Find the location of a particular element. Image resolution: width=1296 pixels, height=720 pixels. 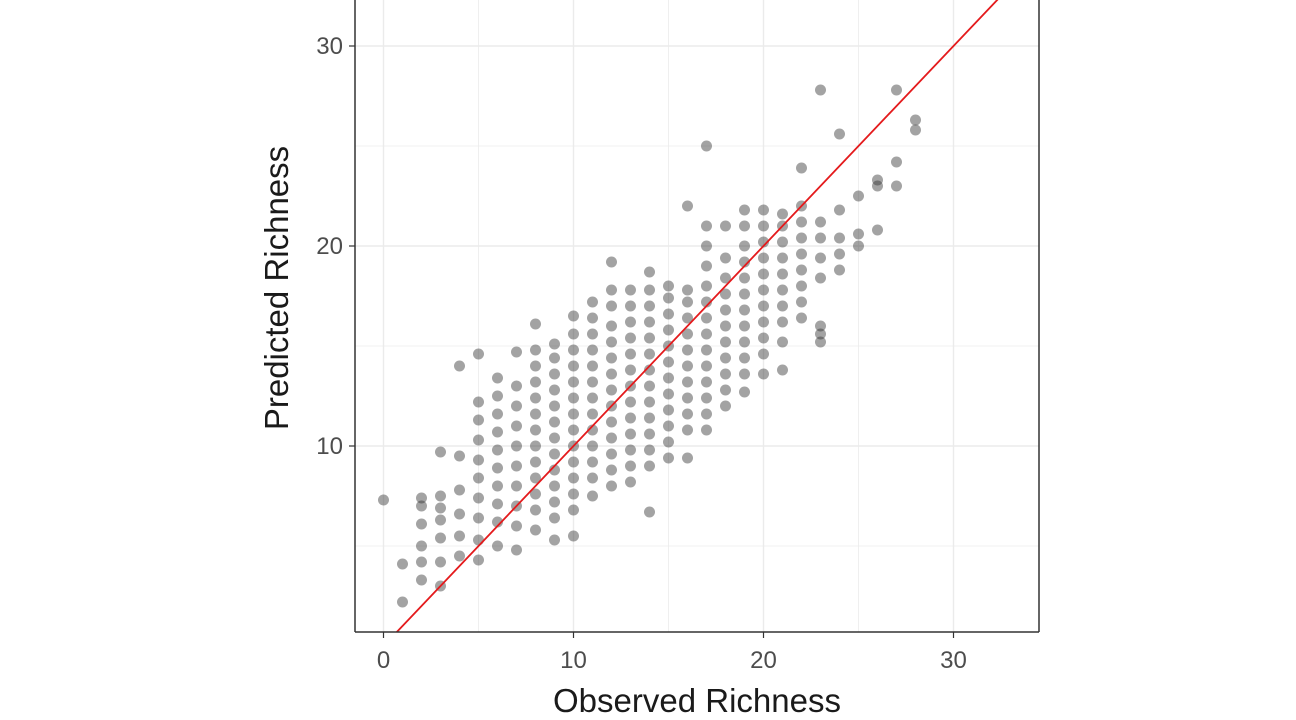

y-tick-label: 10 is located at coordinates (329, 446).